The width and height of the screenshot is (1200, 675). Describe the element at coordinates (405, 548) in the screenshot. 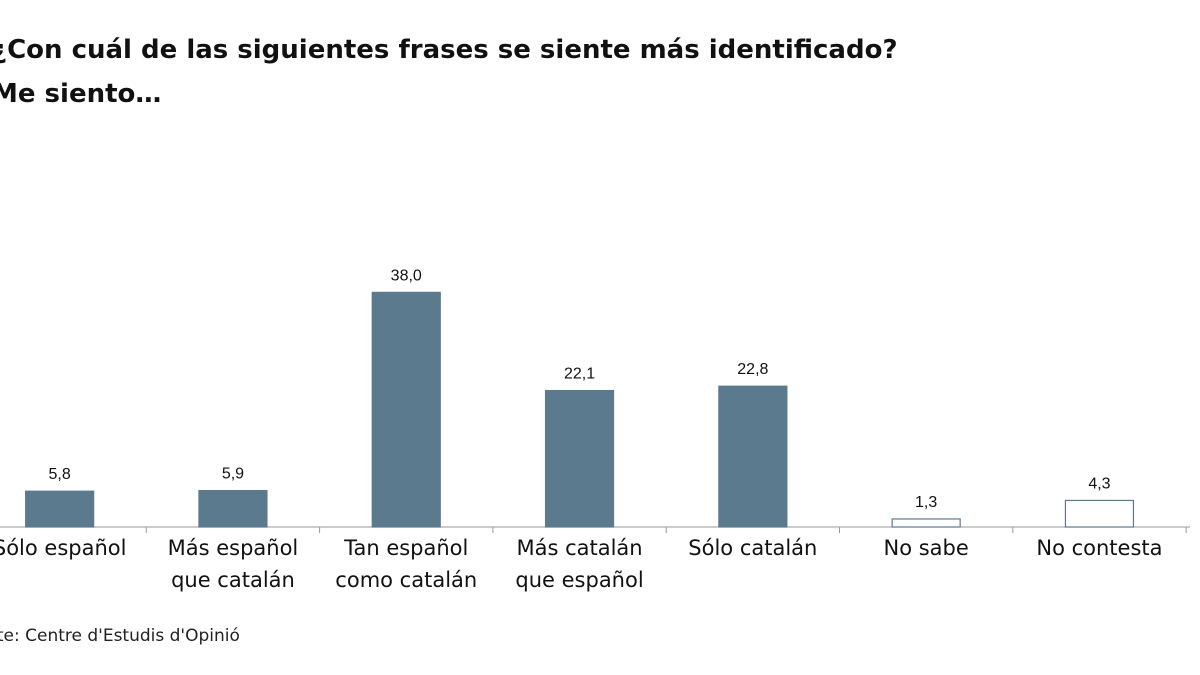

I see `x-tick-label: Tan español` at that location.